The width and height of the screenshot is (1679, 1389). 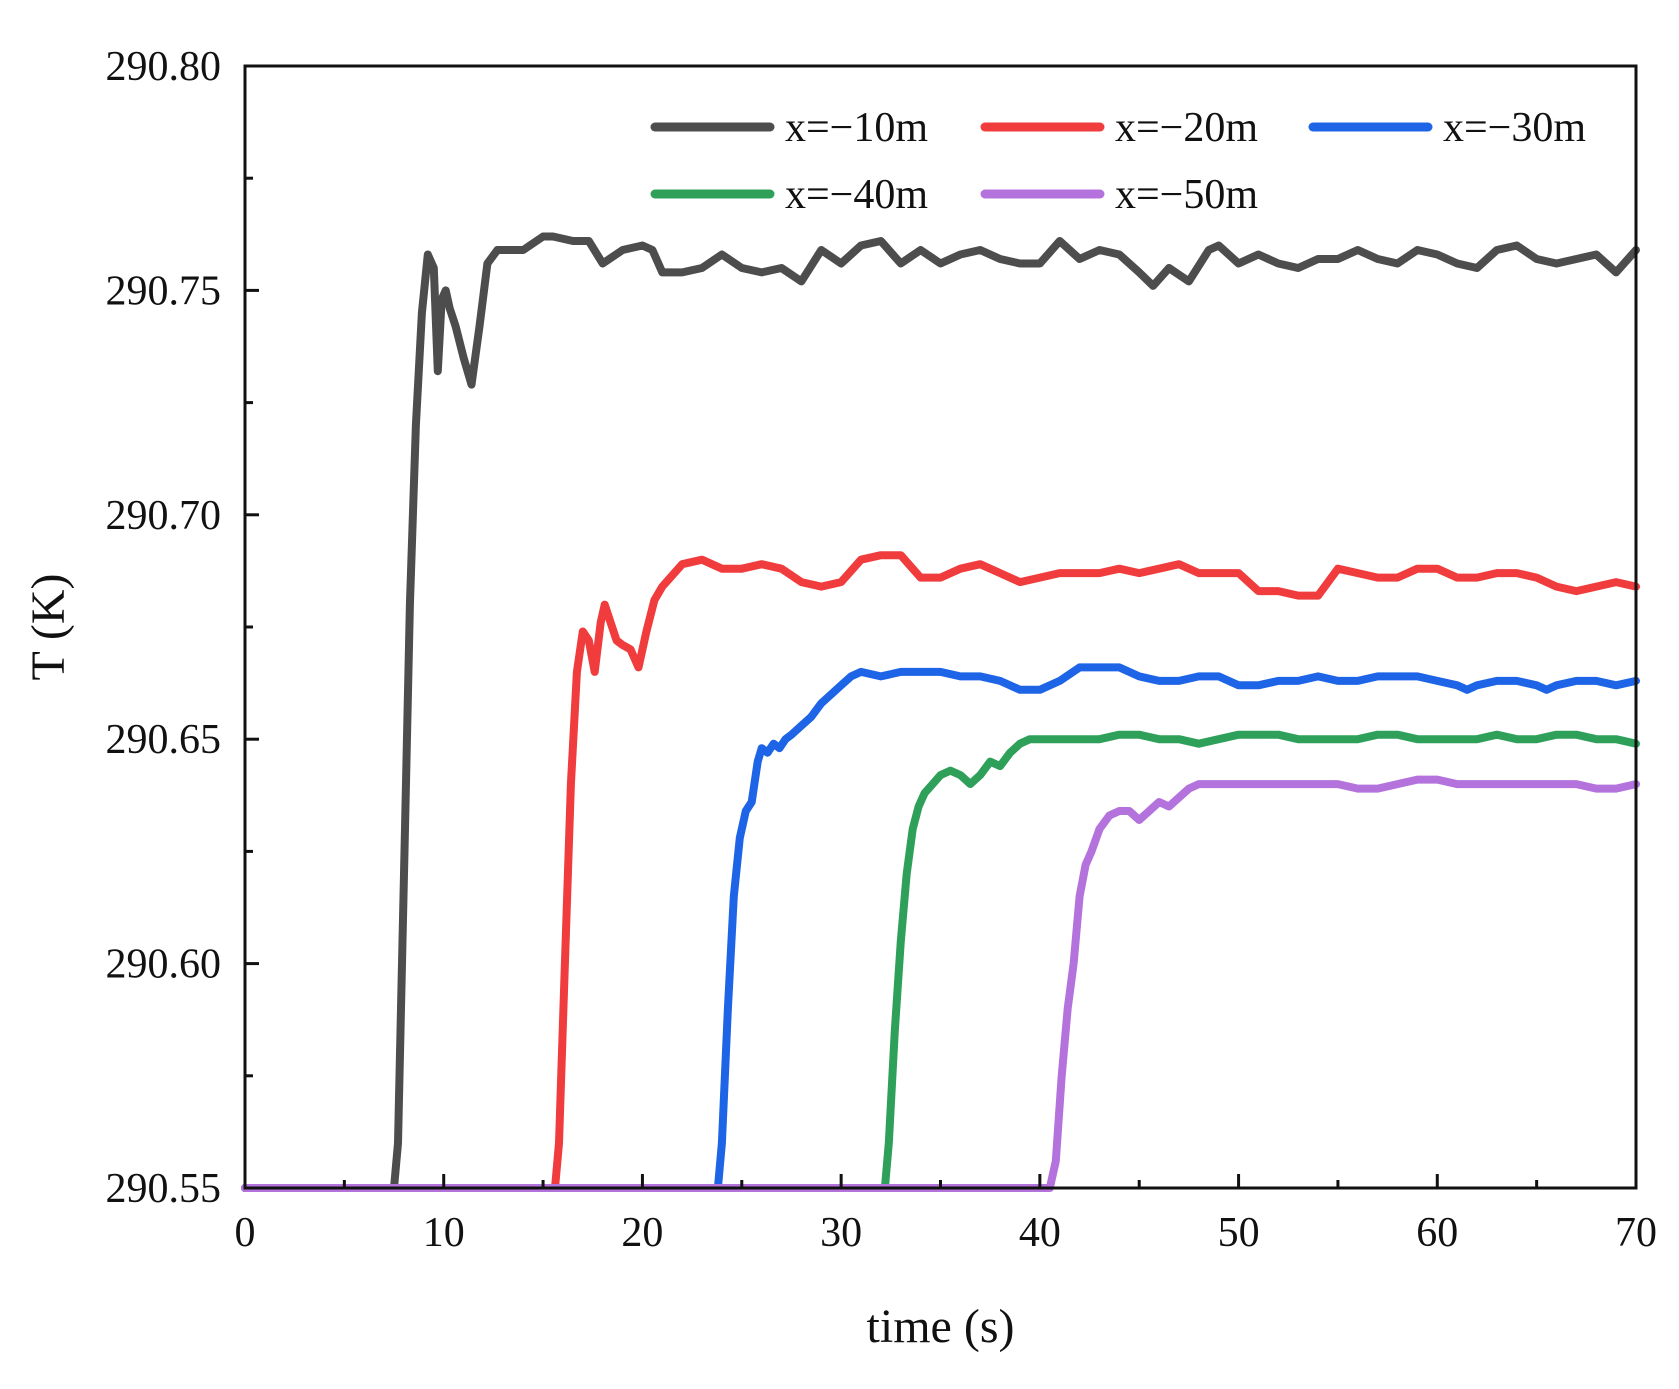 I want to click on legend-label-1: x=−10m, so click(x=856, y=128).